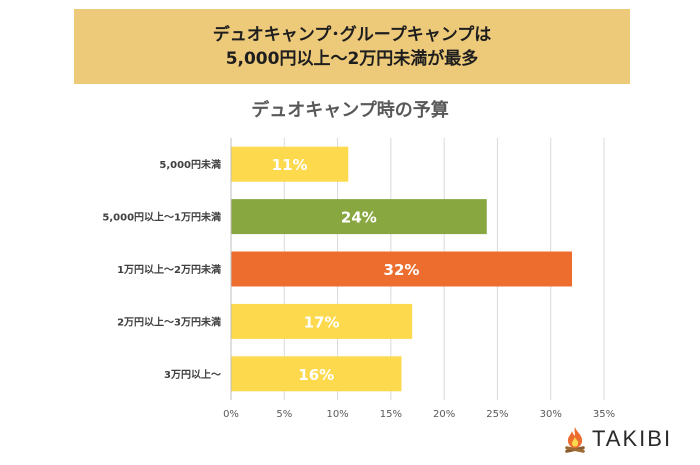 This screenshot has height=465, width=700. Describe the element at coordinates (169, 269) in the screenshot. I see `category-label: 1万円以上〜2万円未満` at that location.